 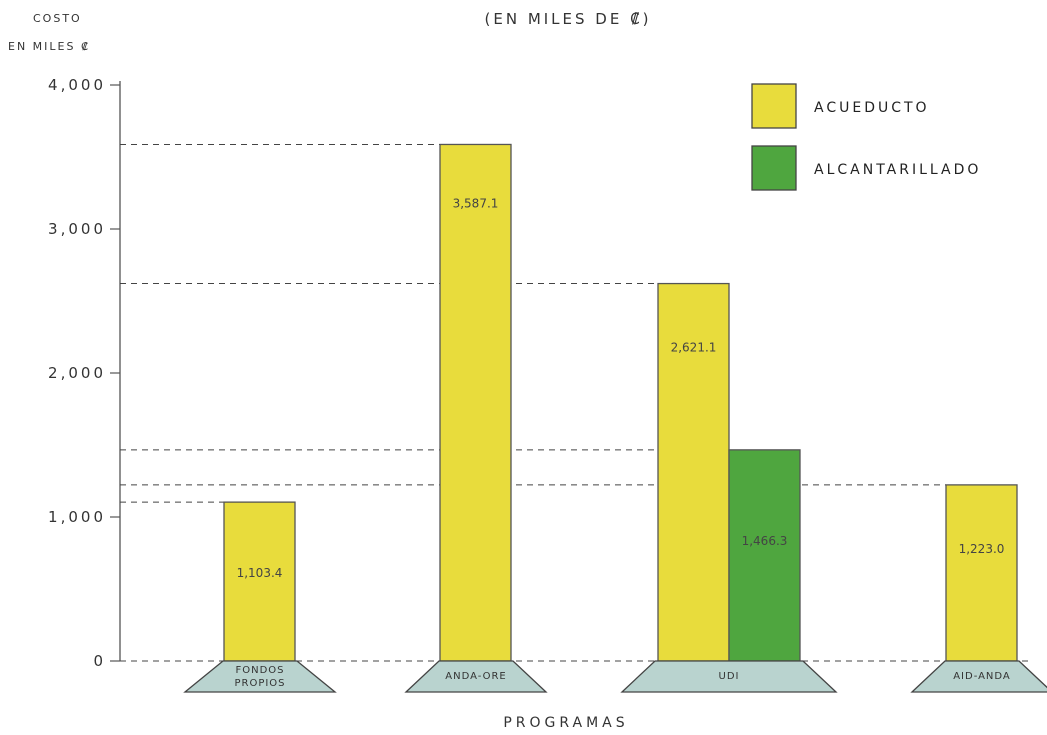 What do you see at coordinates (260, 573) in the screenshot?
I see `bar-value-label: 1,103.4` at bounding box center [260, 573].